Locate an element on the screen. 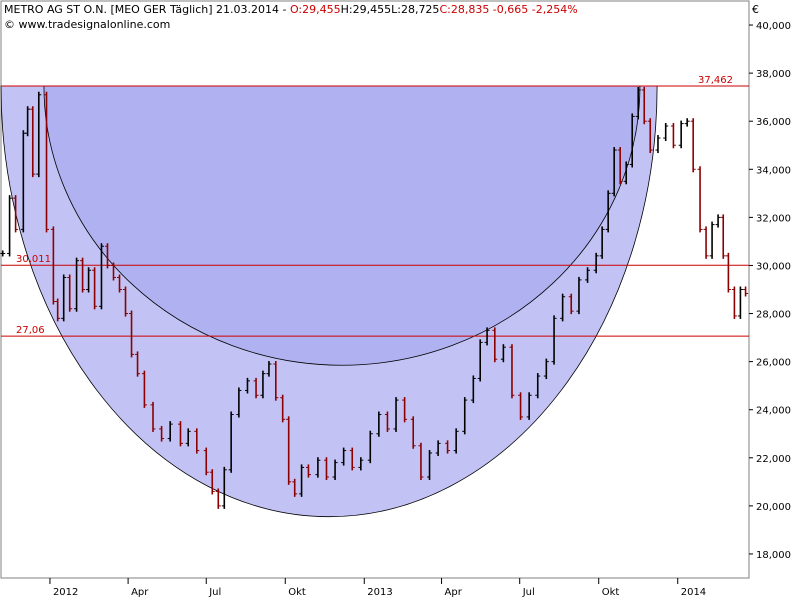 The height and width of the screenshot is (600, 800). header-low: L:28,725 is located at coordinates (415, 9).